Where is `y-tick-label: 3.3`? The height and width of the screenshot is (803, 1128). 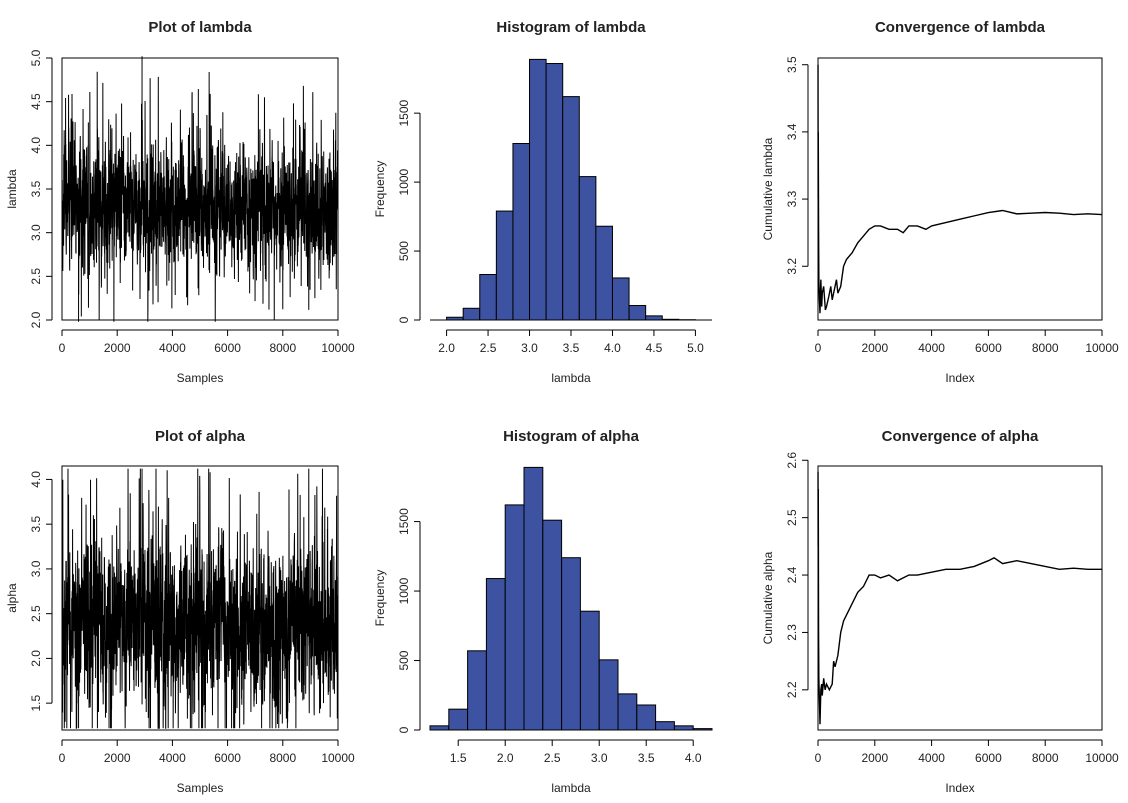 y-tick-label: 3.3 is located at coordinates (792, 198).